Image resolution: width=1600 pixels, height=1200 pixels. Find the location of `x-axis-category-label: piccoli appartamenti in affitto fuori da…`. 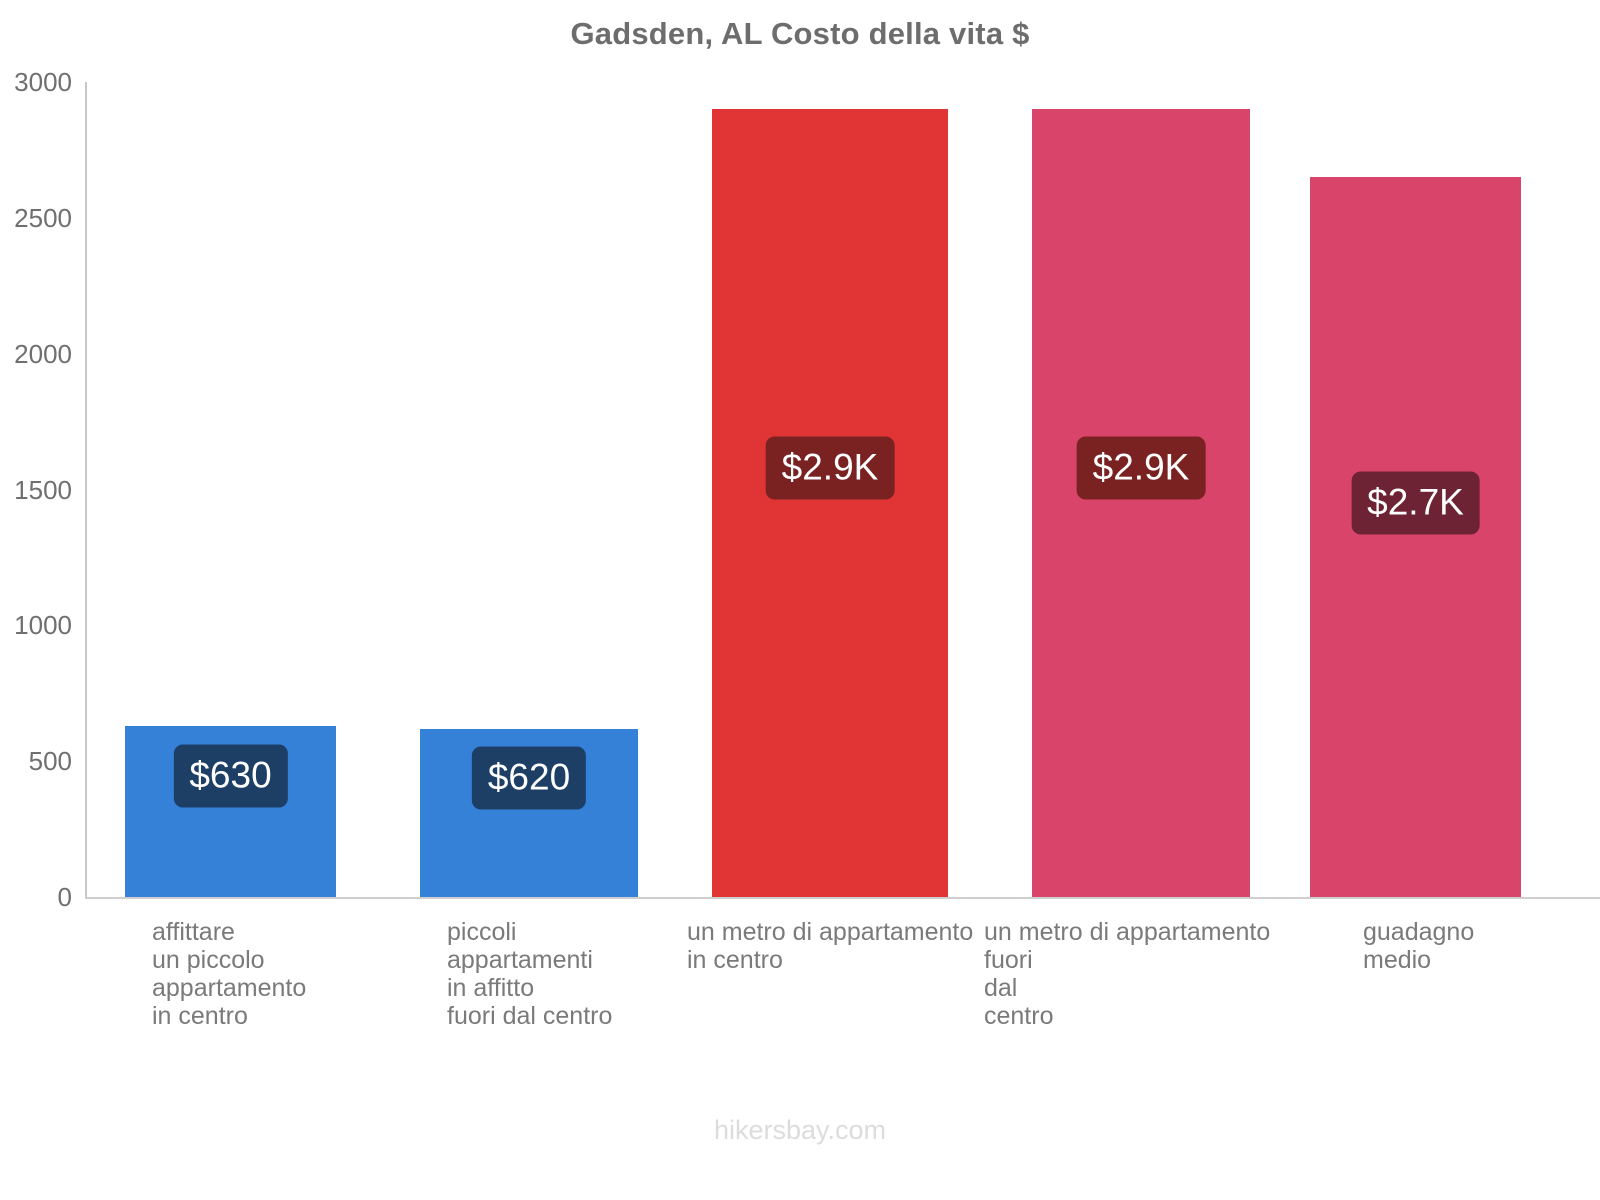

x-axis-category-label: piccoli appartamenti in affitto fuori da… is located at coordinates (530, 974).